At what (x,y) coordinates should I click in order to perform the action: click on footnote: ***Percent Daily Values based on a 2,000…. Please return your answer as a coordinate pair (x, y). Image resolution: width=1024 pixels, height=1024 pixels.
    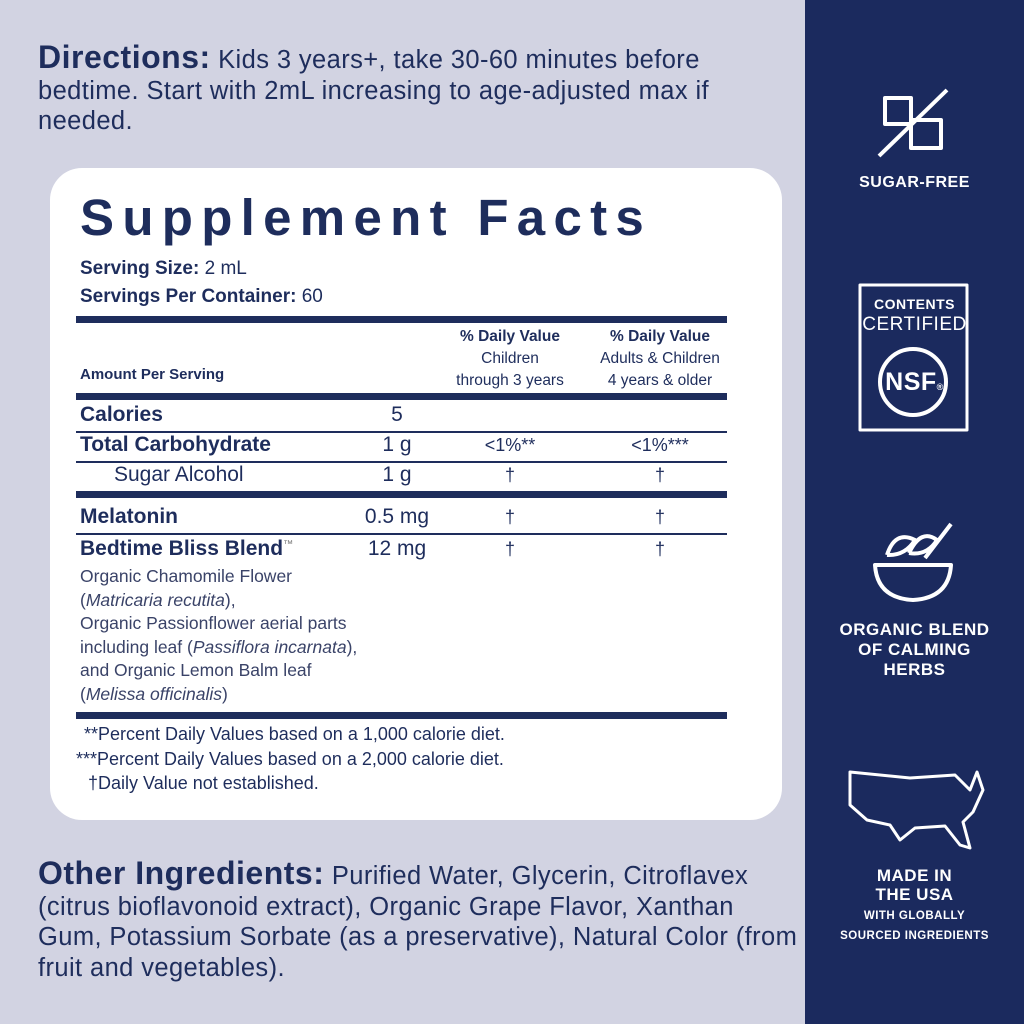
    Looking at the image, I should click on (290, 759).